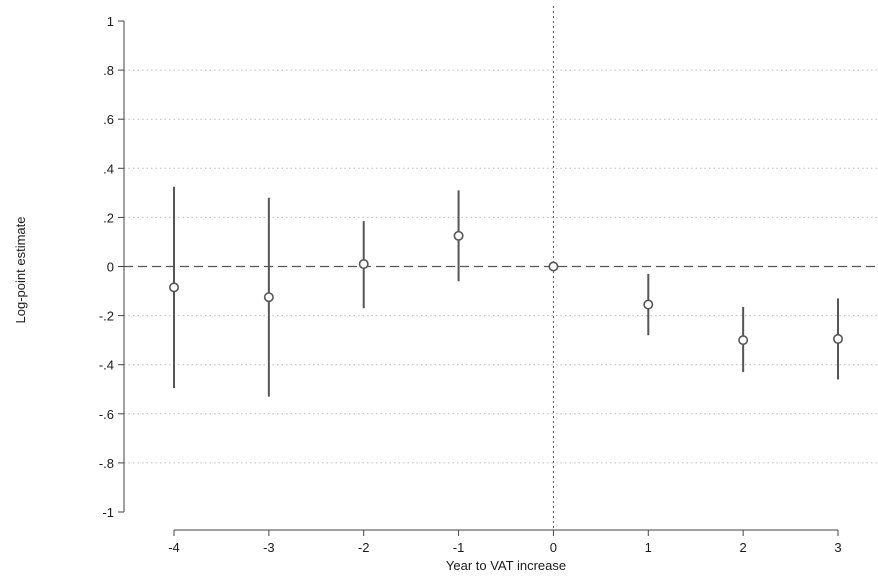  Describe the element at coordinates (459, 547) in the screenshot. I see `x-tick-label: -1` at that location.